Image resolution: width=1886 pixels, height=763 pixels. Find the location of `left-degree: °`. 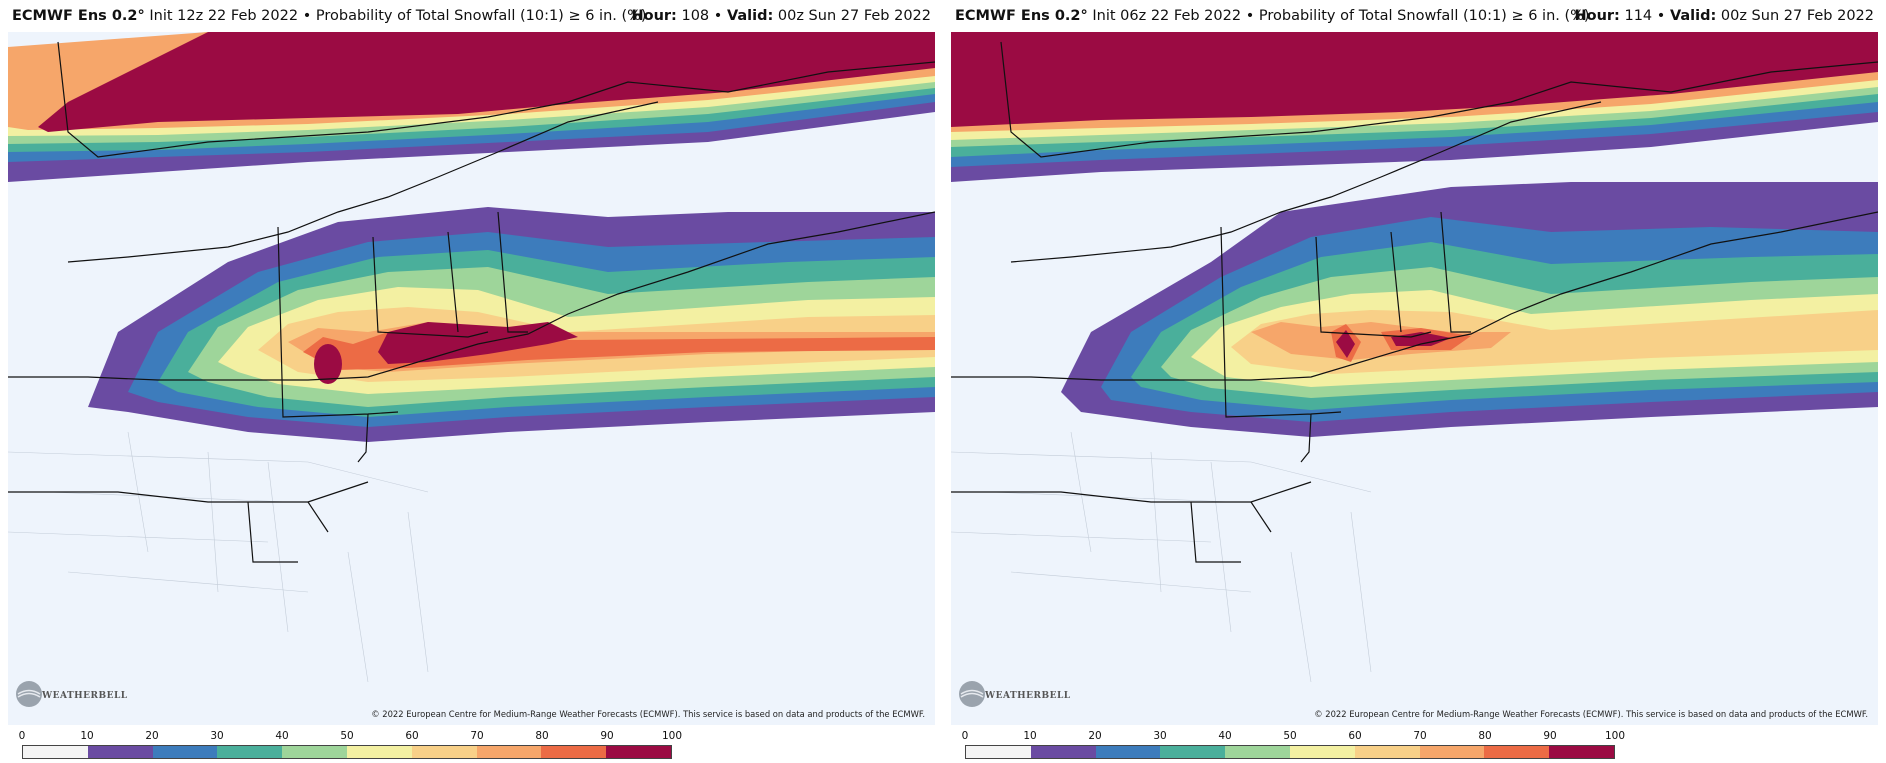

left-degree: ° is located at coordinates (141, 16).